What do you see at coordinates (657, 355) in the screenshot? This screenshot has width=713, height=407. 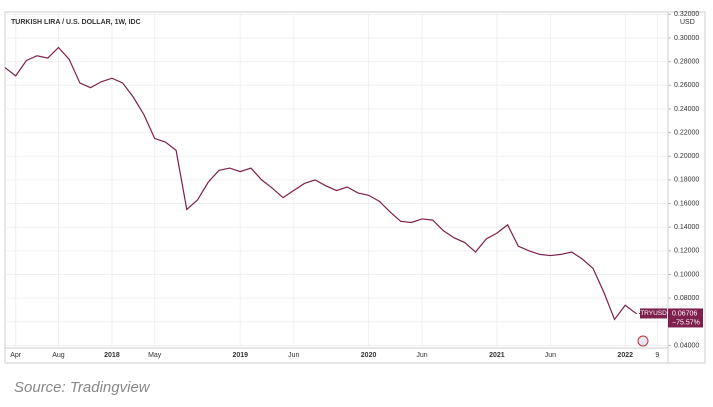 I see `x-tick-label: 9` at bounding box center [657, 355].